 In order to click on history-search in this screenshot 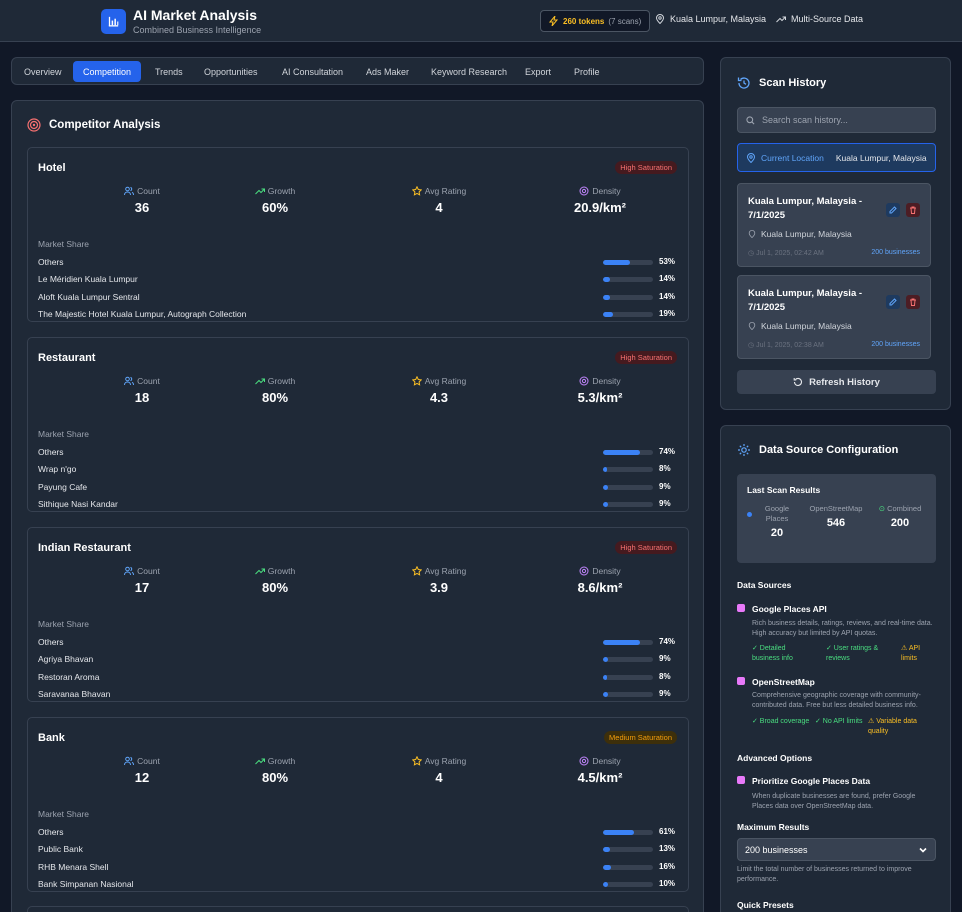, I will do `click(836, 120)`.